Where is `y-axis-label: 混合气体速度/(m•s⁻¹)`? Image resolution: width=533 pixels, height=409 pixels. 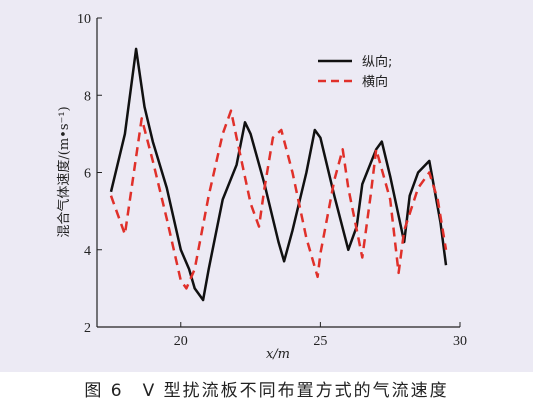
y-axis-label: 混合气体速度/(m•s⁻¹) is located at coordinates (64, 171).